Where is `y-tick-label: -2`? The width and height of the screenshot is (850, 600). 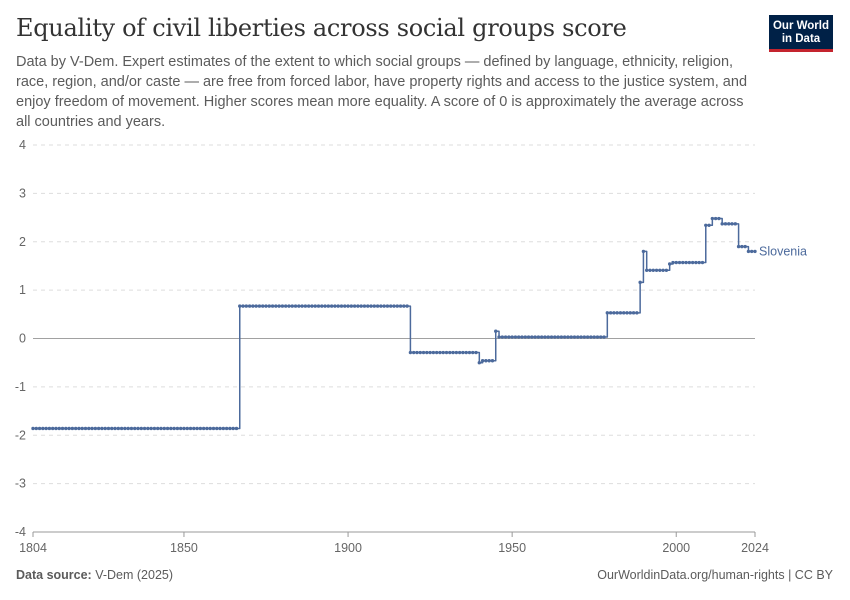 y-tick-label: -2 is located at coordinates (20, 435).